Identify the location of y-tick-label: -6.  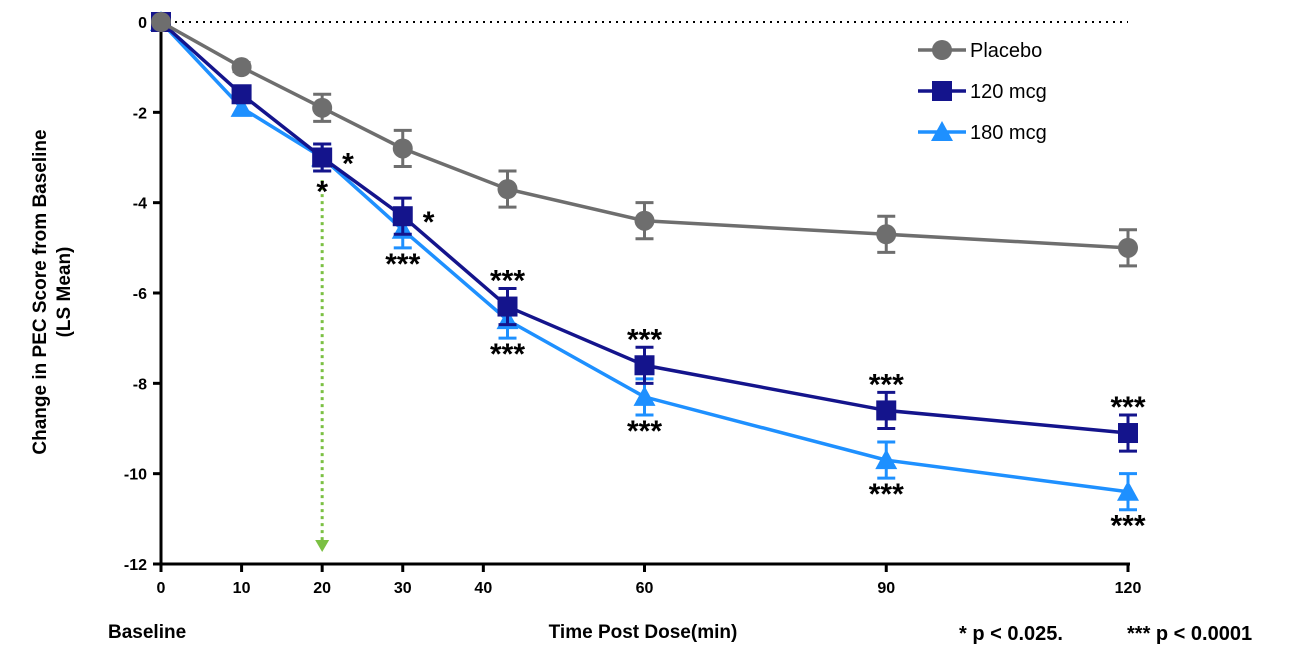
(140, 294).